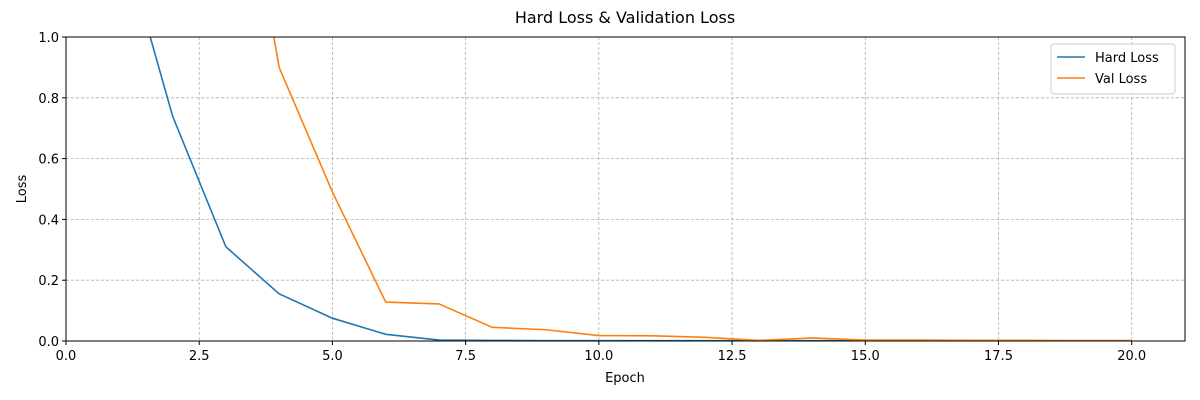 This screenshot has height=400, width=1200. Describe the element at coordinates (48, 160) in the screenshot. I see `y-tick-label: 0.6` at that location.